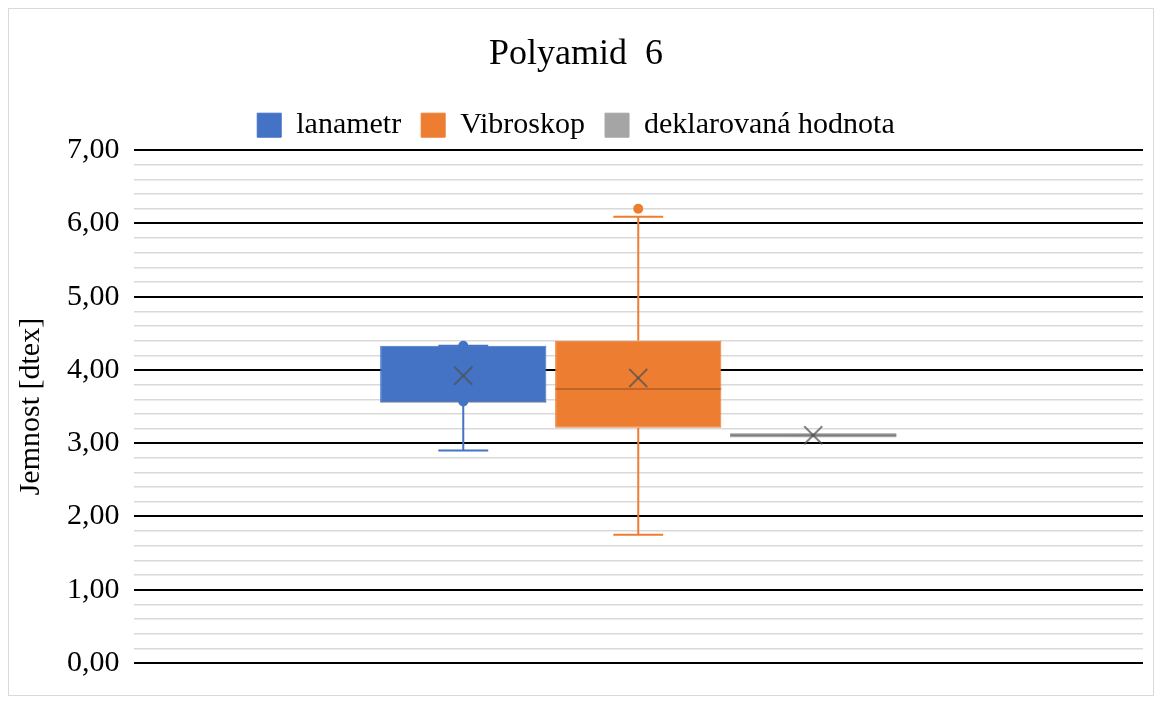 The width and height of the screenshot is (1162, 704). What do you see at coordinates (28, 406) in the screenshot?
I see `y-axis-title: Jemnost [dtex]` at bounding box center [28, 406].